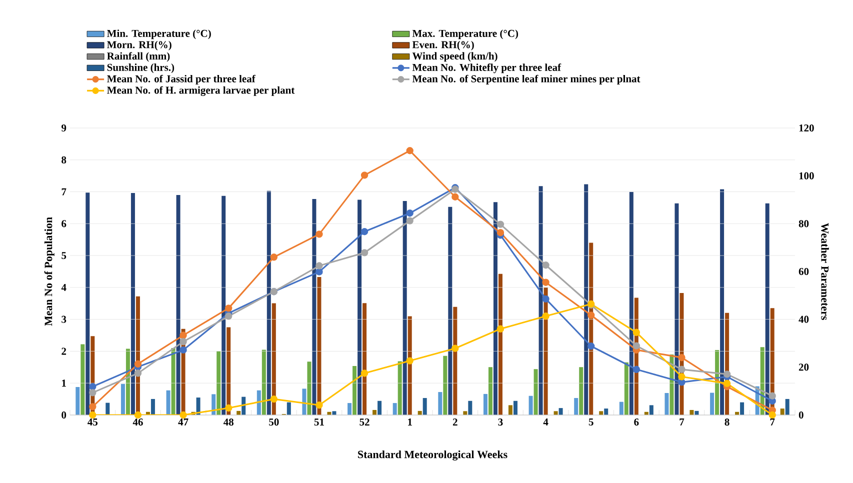 This screenshot has width=853, height=483. Describe the element at coordinates (64, 351) in the screenshot. I see `y-tick-label: 2` at that location.